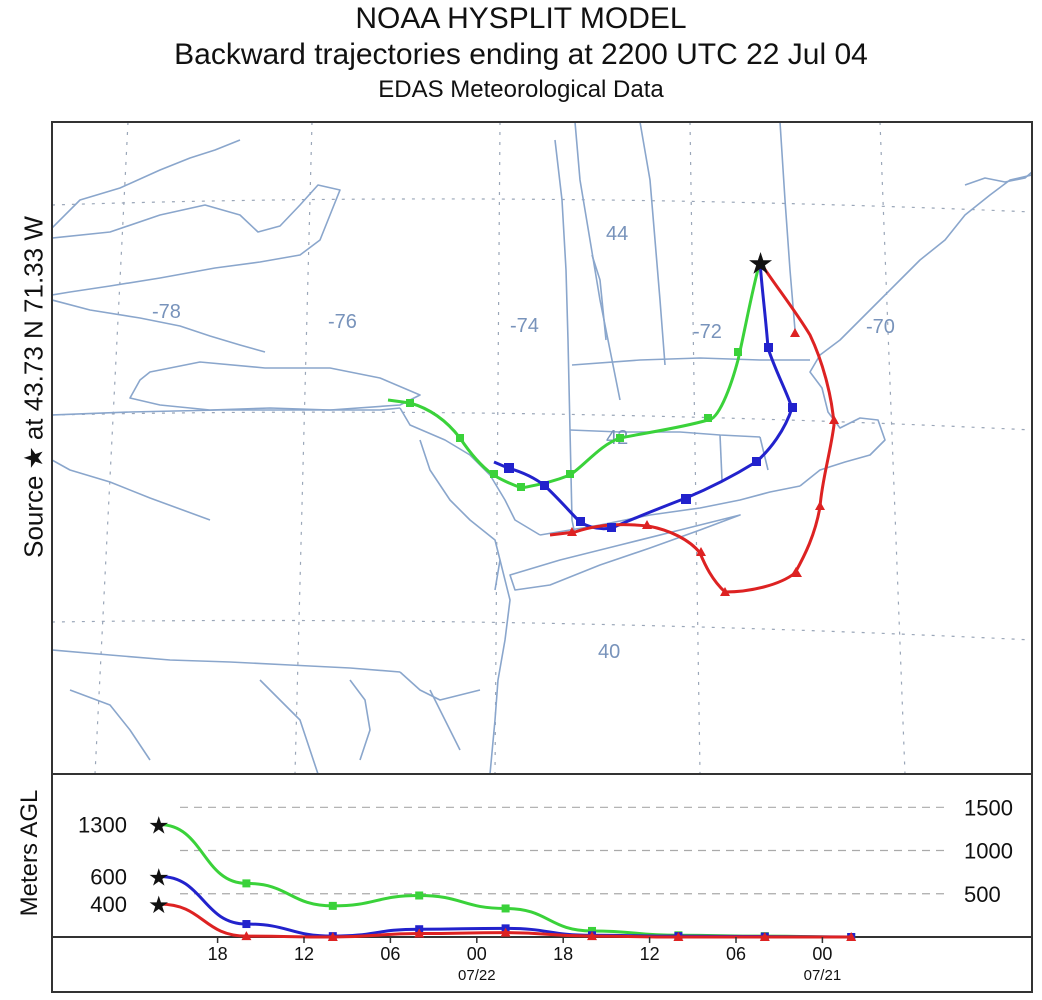 Image resolution: width=1042 pixels, height=1000 pixels. What do you see at coordinates (521, 18) in the screenshot?
I see `title-line-1: NOAA HYSPLIT MODEL` at bounding box center [521, 18].